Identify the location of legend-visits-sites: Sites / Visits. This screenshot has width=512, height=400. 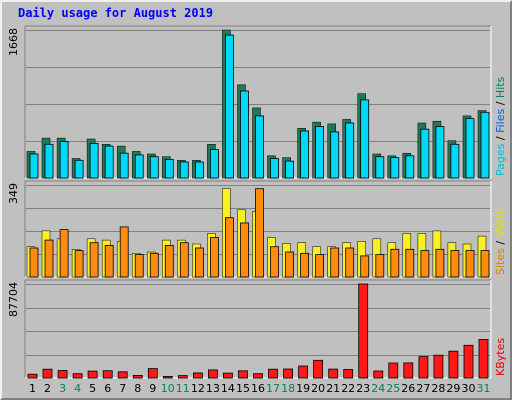
(500, 241).